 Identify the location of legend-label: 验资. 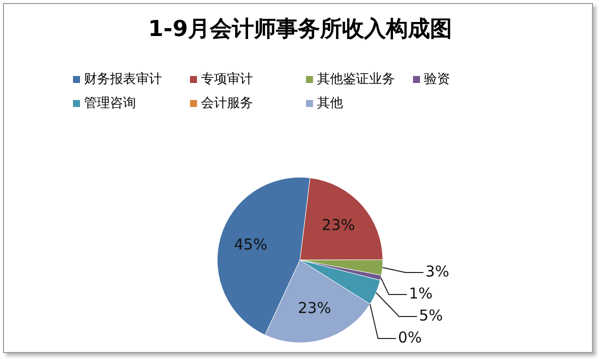
(437, 79).